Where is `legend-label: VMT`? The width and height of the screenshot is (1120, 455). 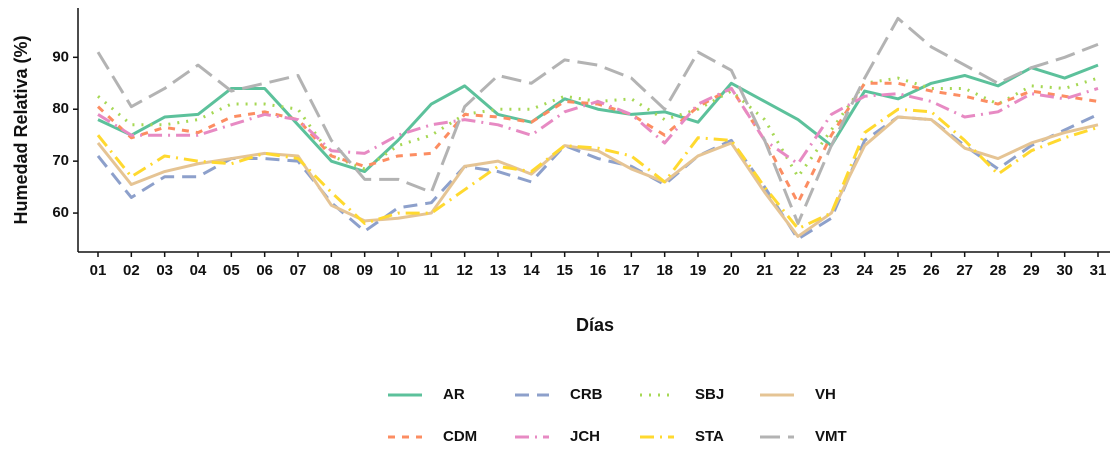
legend-label: VMT is located at coordinates (831, 436).